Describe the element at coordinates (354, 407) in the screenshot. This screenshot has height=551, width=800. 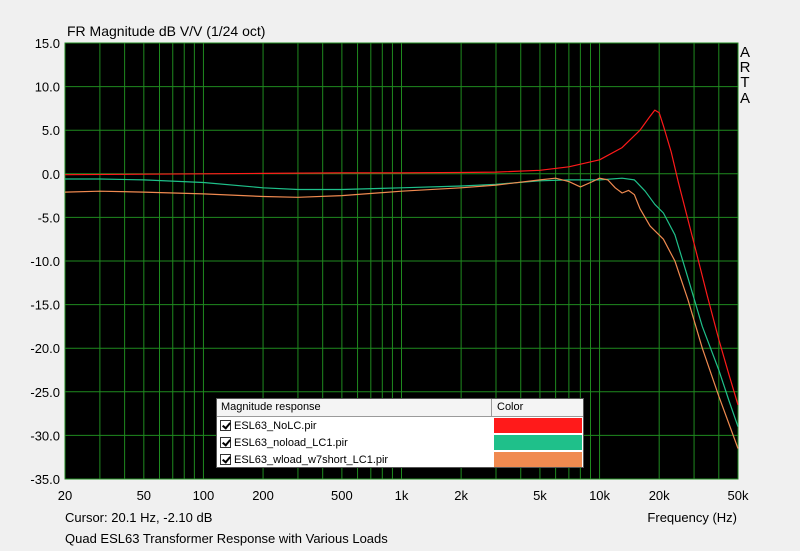
I see `legend-header-name: Magnitude response` at that location.